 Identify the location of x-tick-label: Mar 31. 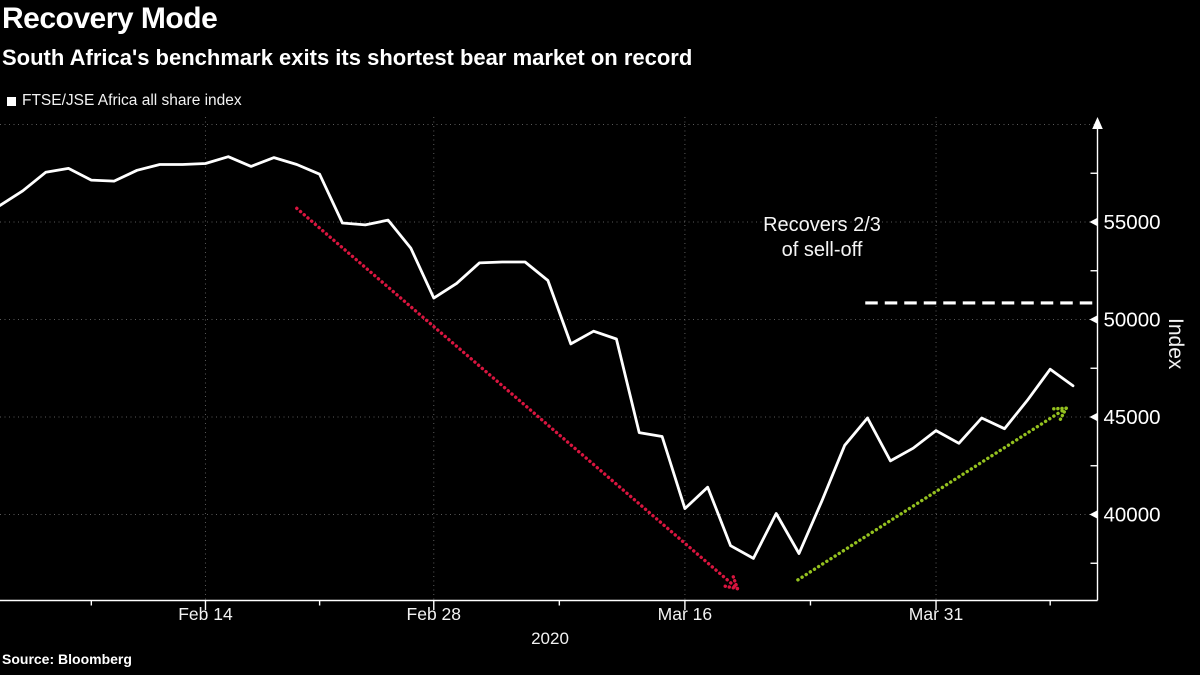
(936, 614).